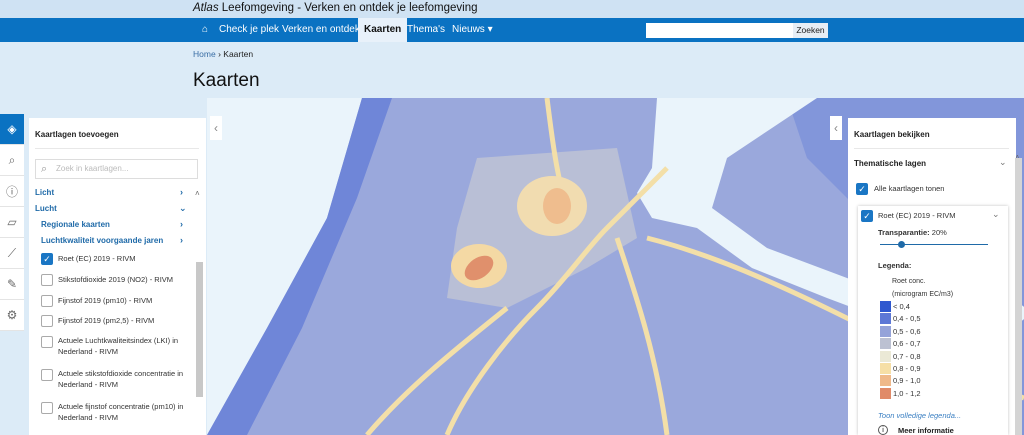  What do you see at coordinates (917, 215) in the screenshot?
I see `layer-card-title: Roet (EC) 2019 - RIVM` at bounding box center [917, 215].